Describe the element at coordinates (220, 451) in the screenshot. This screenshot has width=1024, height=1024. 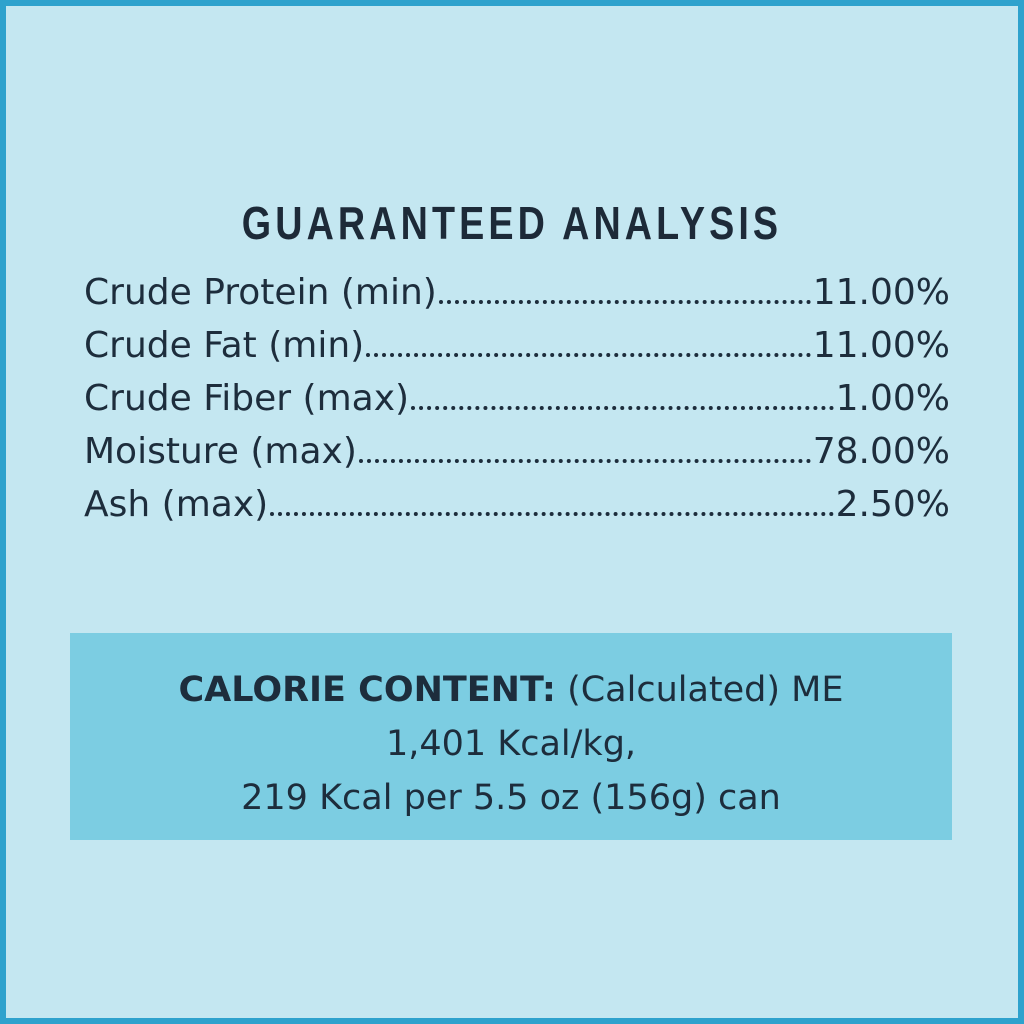
I see `label: Moisture (max)` at that location.